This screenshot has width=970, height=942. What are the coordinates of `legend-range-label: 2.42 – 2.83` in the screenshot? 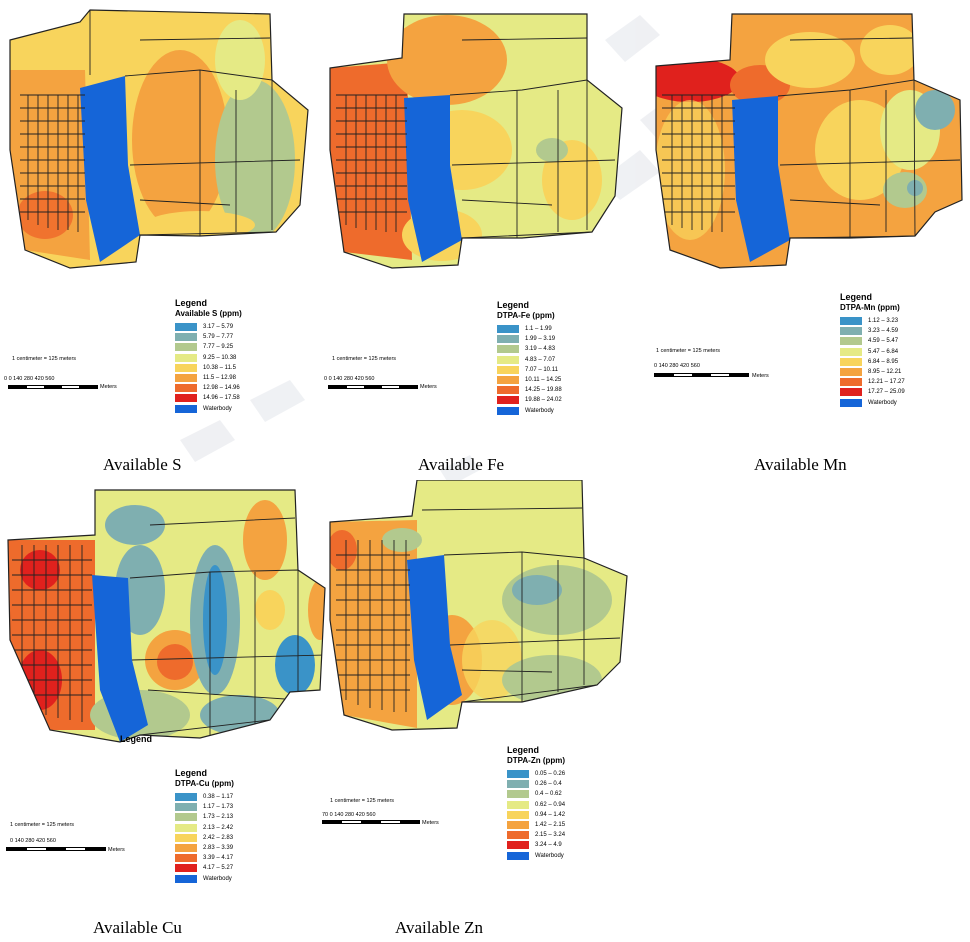 It's located at (218, 837).